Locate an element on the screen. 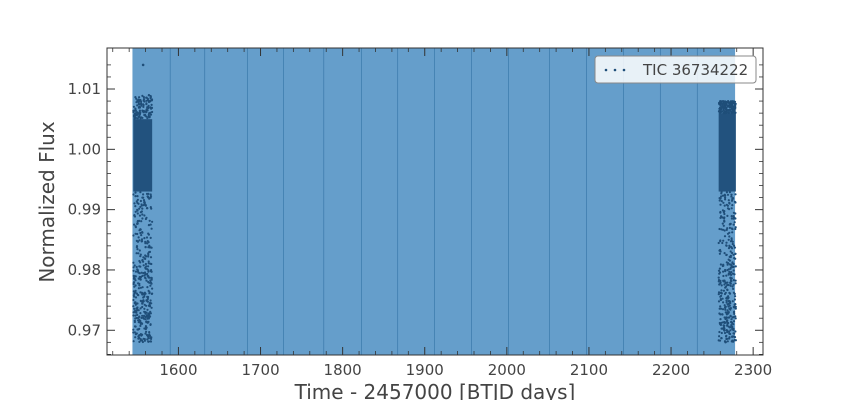 The height and width of the screenshot is (400, 848). data-band is located at coordinates (727, 152).